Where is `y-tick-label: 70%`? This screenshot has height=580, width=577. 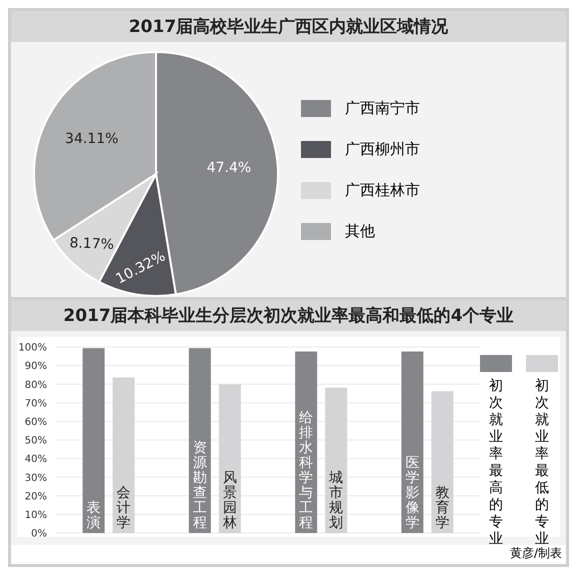
y-tick-label: 70% is located at coordinates (35, 404).